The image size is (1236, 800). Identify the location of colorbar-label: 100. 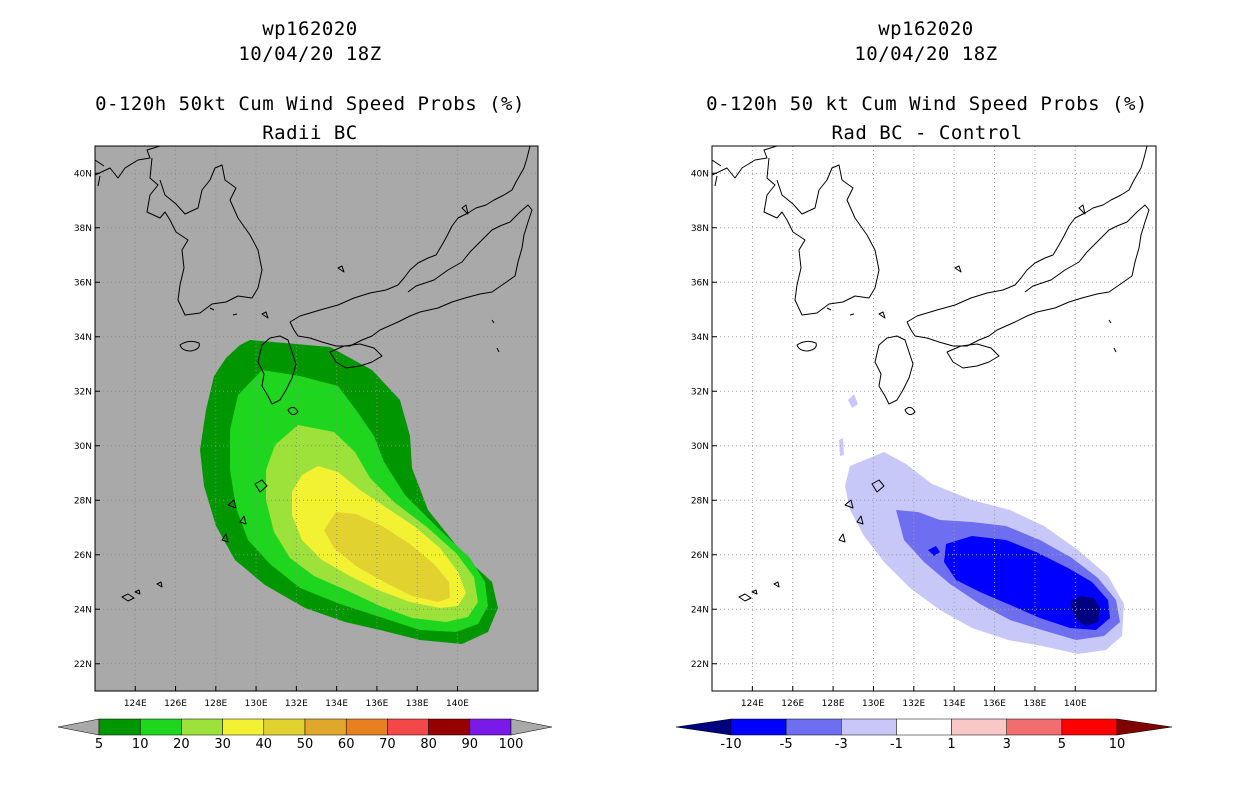
(511, 744).